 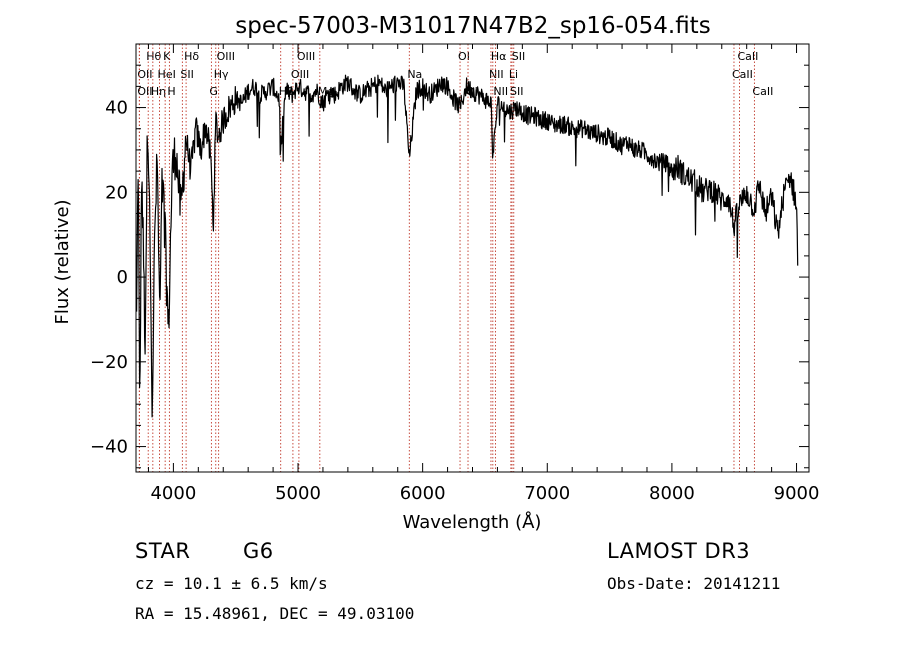 What do you see at coordinates (213, 91) in the screenshot?
I see `annotation-label: G` at bounding box center [213, 91].